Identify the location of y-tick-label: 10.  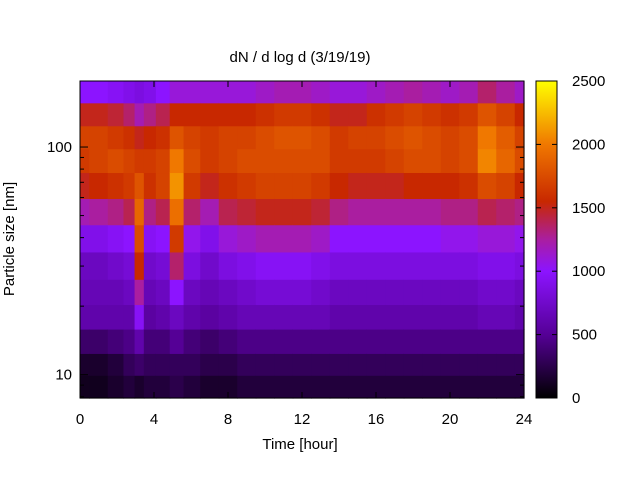
(63, 375).